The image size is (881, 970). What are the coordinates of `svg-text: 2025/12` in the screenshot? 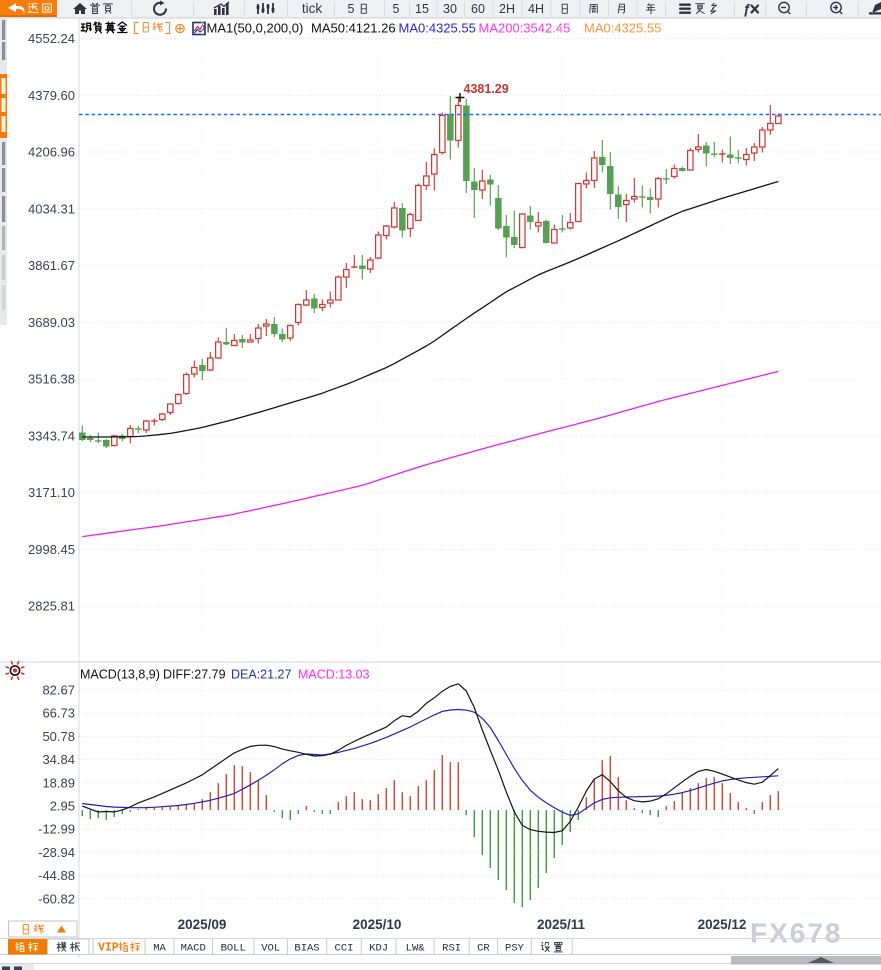 It's located at (722, 924).